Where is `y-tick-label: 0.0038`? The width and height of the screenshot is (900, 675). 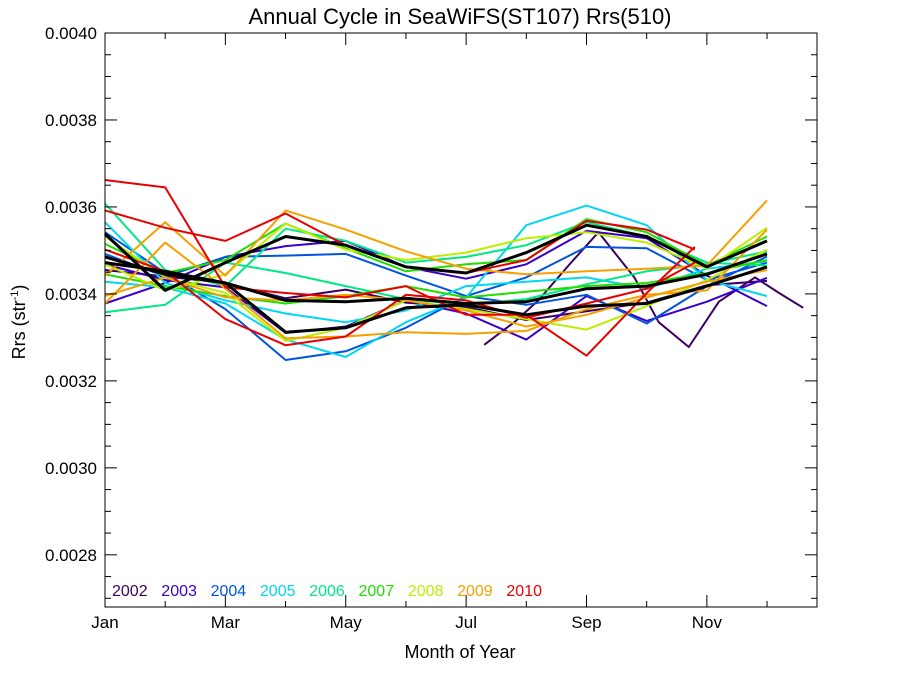
y-tick-label: 0.0038 is located at coordinates (71, 120).